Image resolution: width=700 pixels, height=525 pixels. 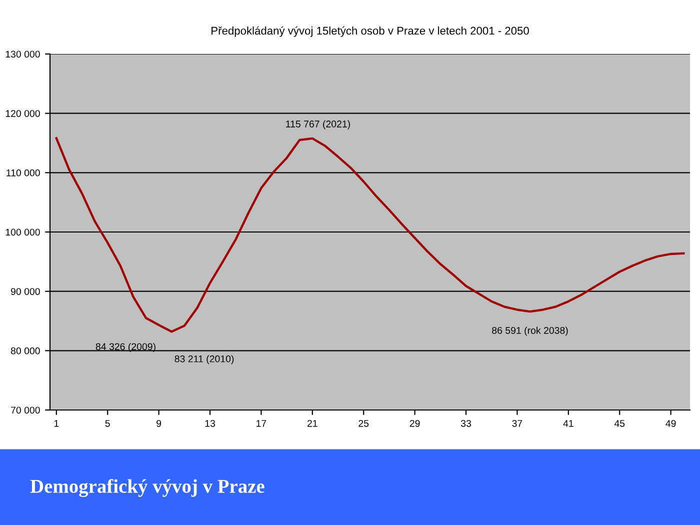 What do you see at coordinates (363, 423) in the screenshot?
I see `x-tick-label: 25` at bounding box center [363, 423].